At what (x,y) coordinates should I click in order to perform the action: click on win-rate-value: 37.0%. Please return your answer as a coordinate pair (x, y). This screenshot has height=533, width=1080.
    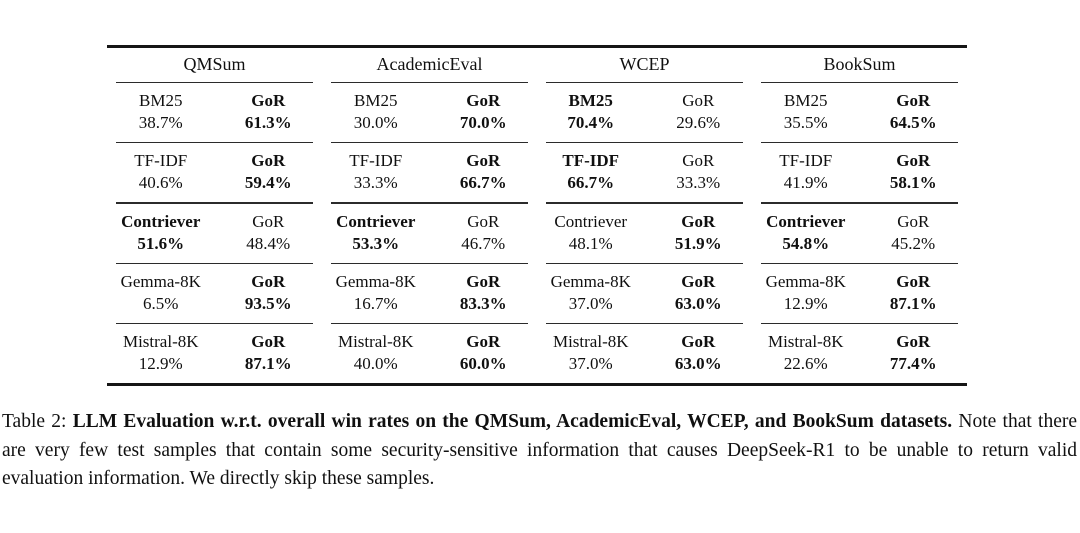
    Looking at the image, I should click on (590, 364).